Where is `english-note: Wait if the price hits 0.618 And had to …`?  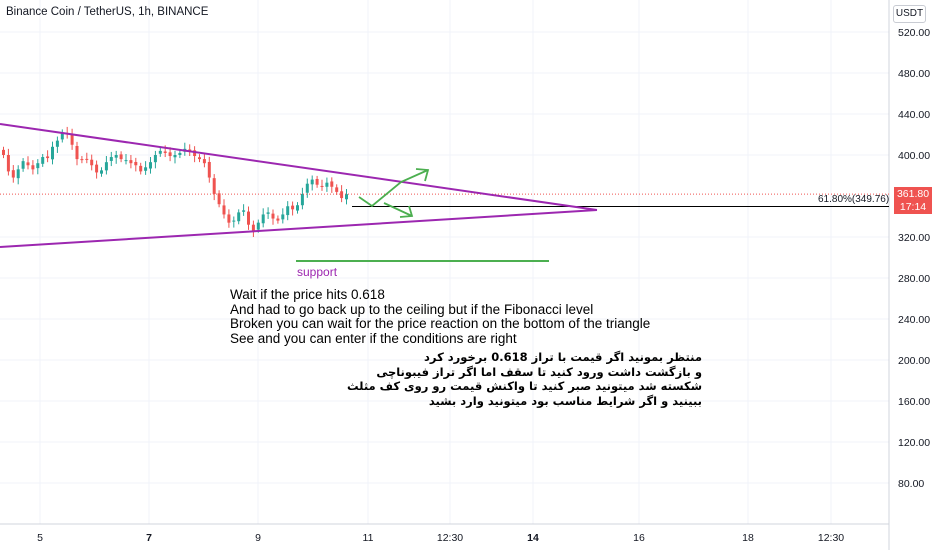
english-note: Wait if the price hits 0.618 And had to … is located at coordinates (440, 316).